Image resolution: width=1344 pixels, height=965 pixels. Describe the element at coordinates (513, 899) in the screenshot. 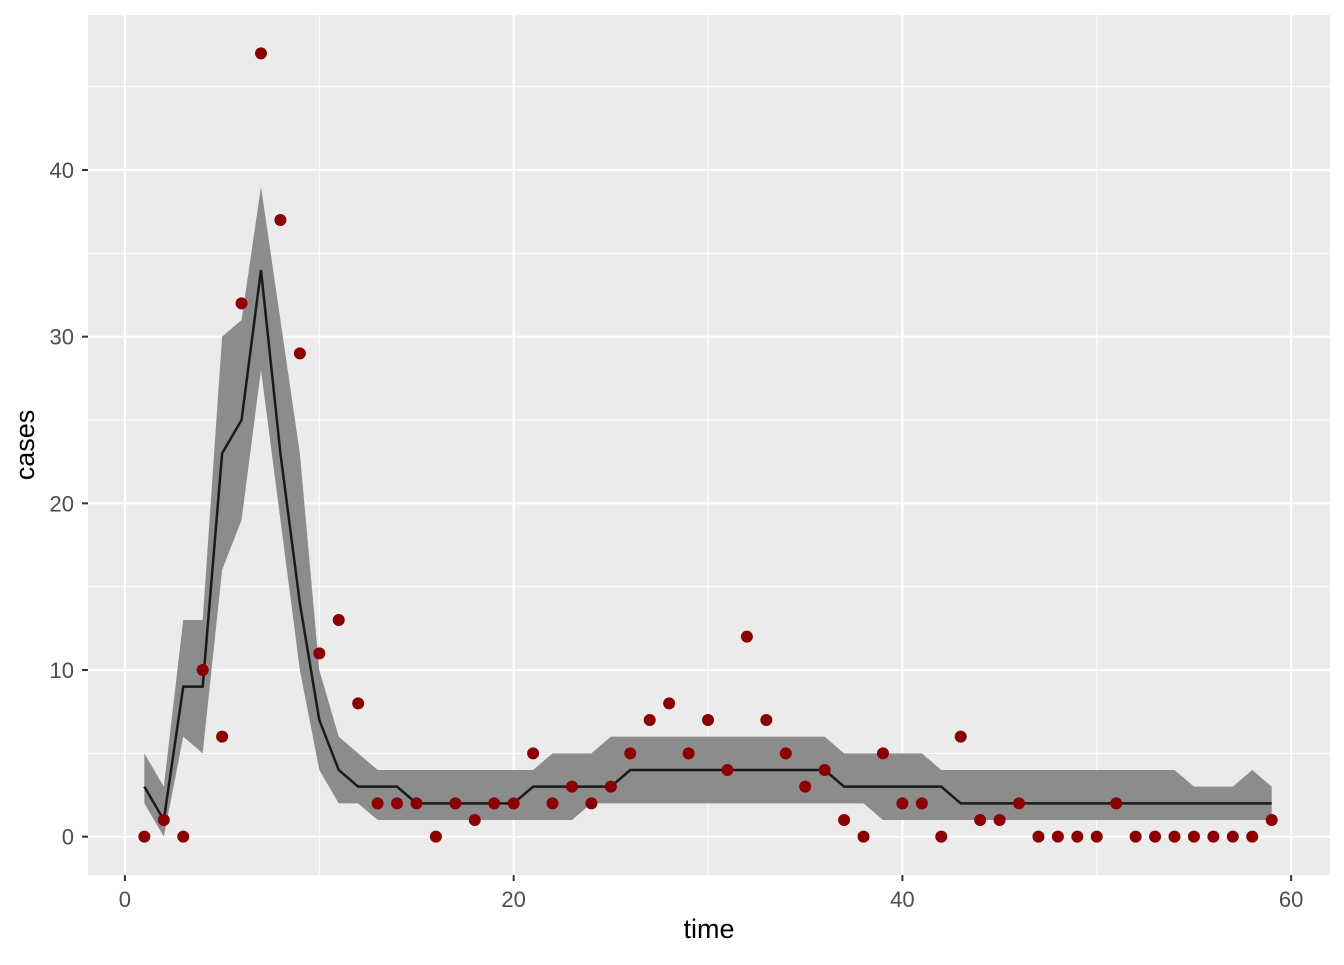

I see `x-tick-label: 20` at that location.